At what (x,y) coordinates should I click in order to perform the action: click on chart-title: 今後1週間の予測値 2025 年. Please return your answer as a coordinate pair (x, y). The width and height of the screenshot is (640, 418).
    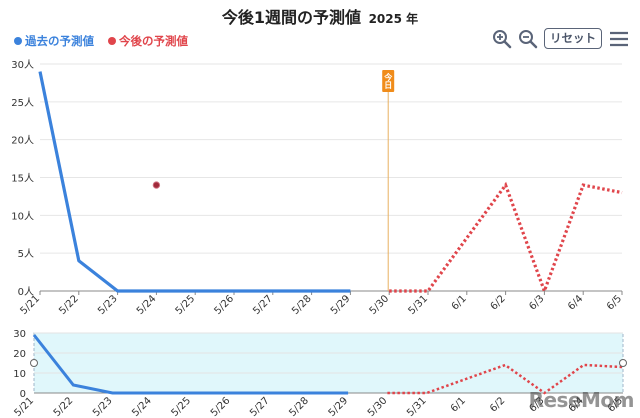
    Looking at the image, I should click on (320, 16).